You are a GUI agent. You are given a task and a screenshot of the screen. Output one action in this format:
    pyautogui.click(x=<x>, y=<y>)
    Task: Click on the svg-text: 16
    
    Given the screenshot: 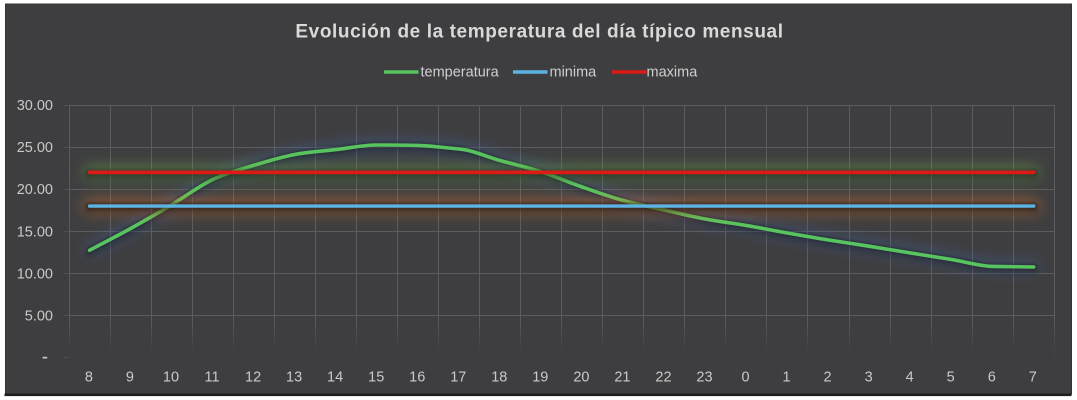 What is the action you would take?
    pyautogui.click(x=417, y=378)
    